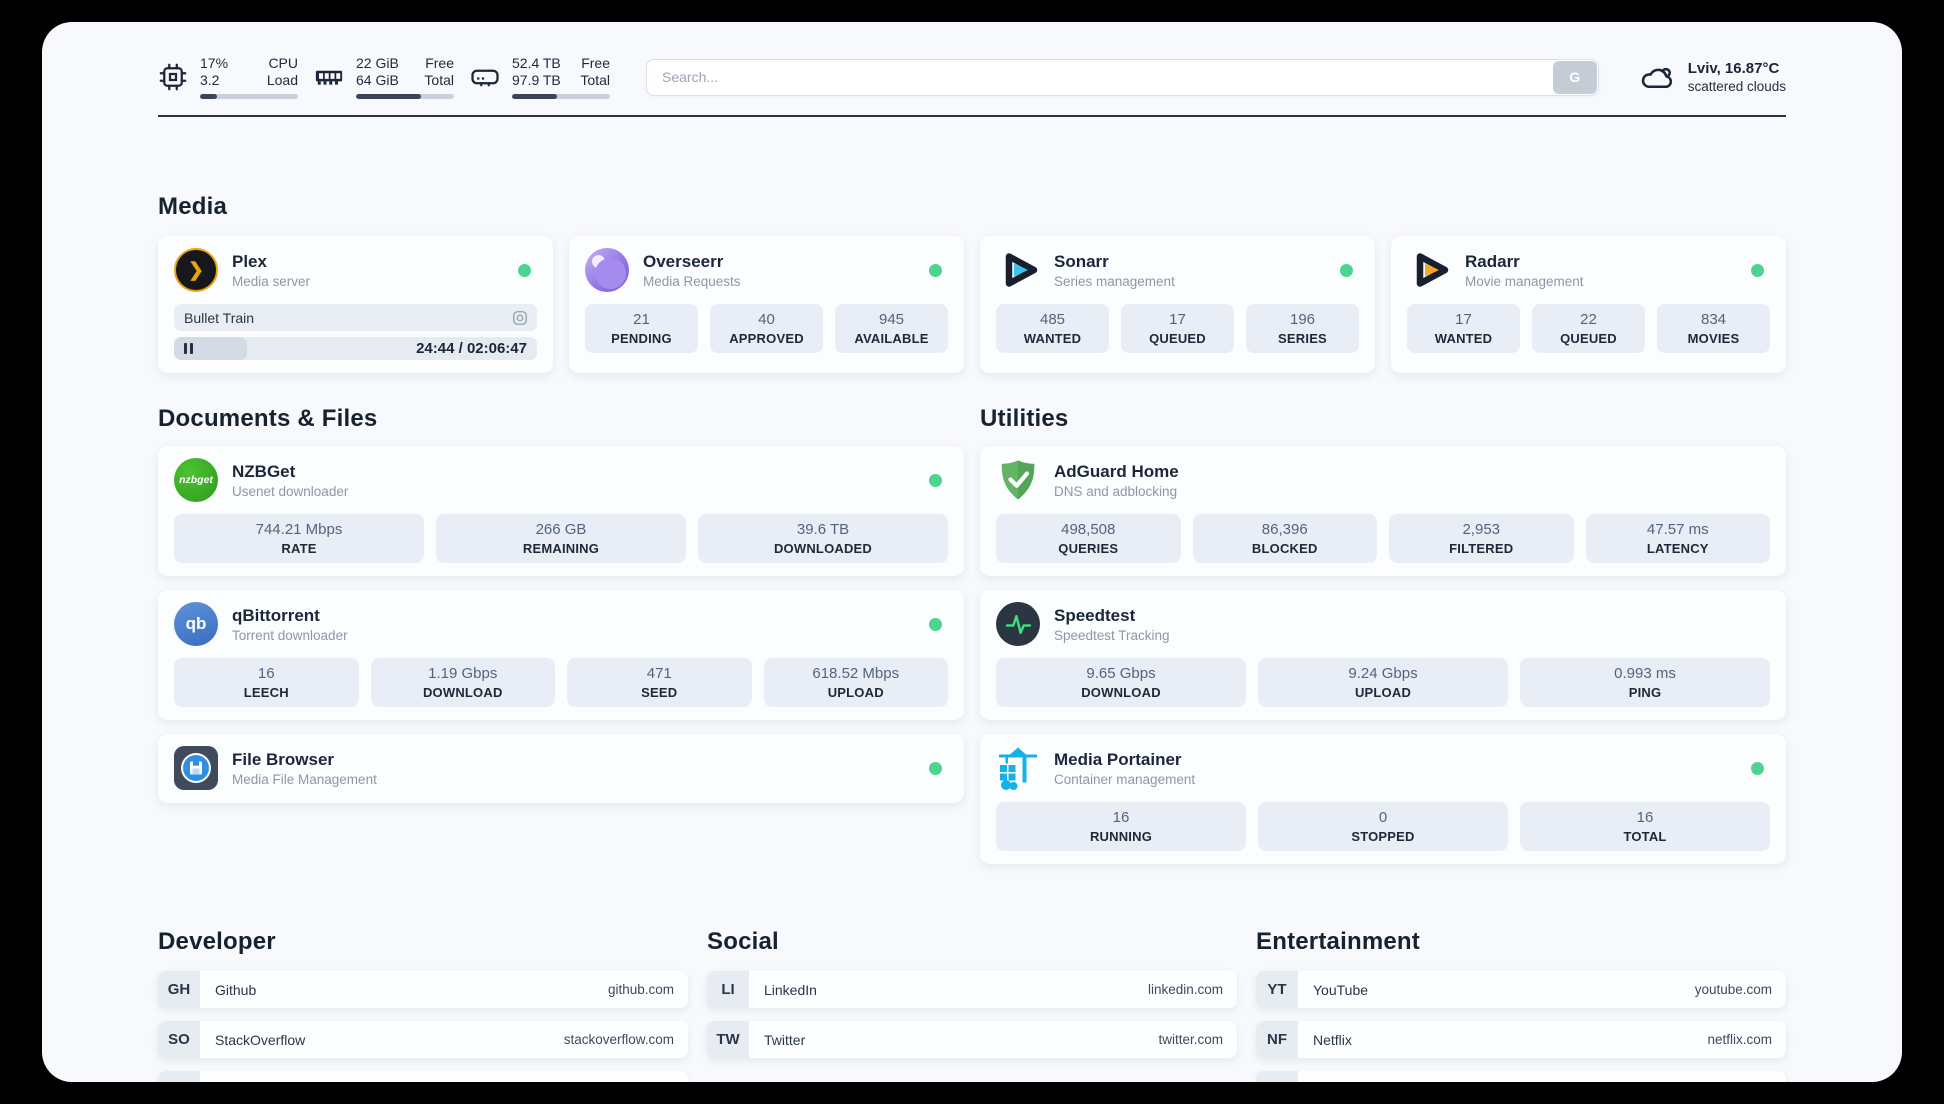 The width and height of the screenshot is (1944, 1104). What do you see at coordinates (283, 63) in the screenshot?
I see `cpu-label: CPU` at bounding box center [283, 63].